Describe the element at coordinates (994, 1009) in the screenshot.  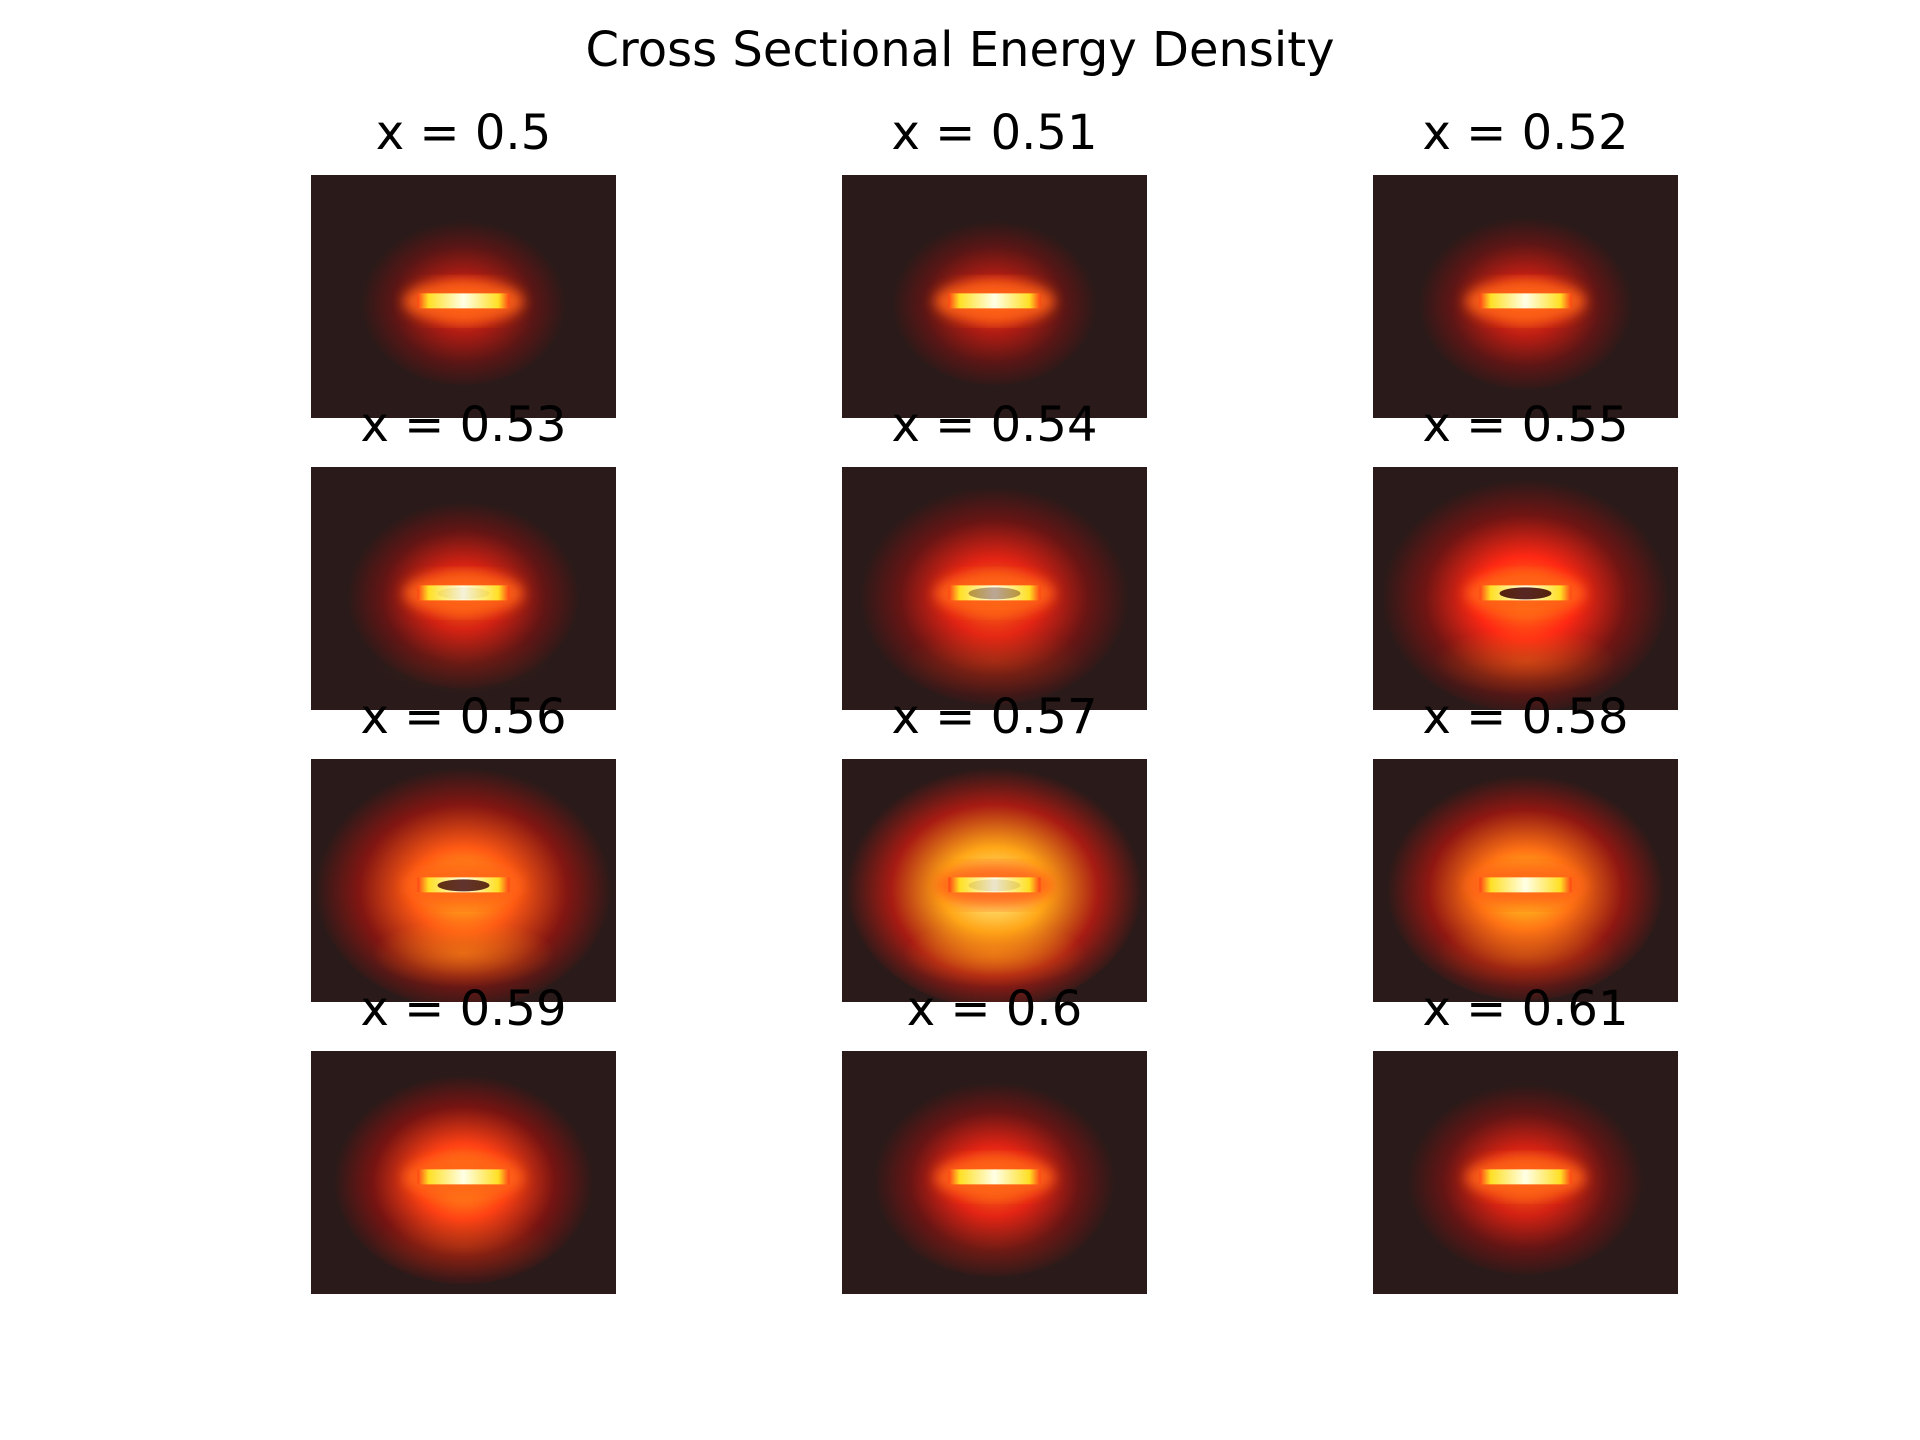
I see `subplot-title: x = 0.6` at that location.